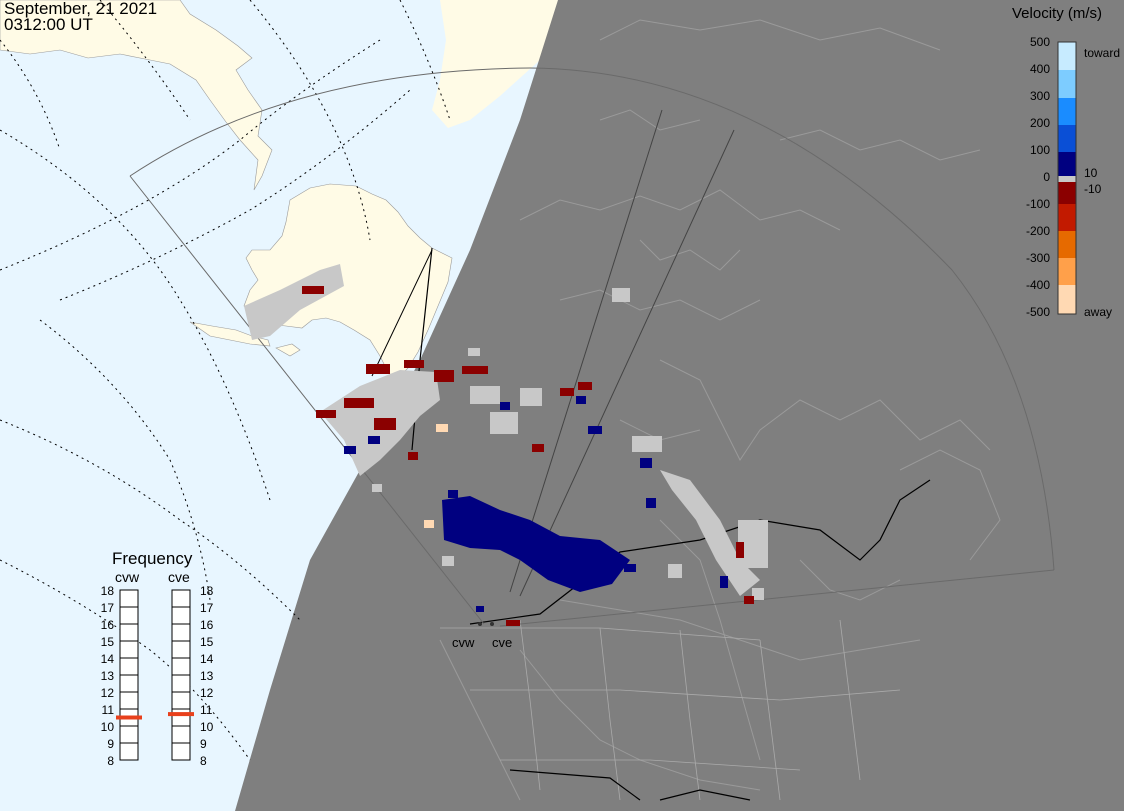 This screenshot has width=1124, height=811. I want to click on site-label-cve: cve, so click(502, 642).